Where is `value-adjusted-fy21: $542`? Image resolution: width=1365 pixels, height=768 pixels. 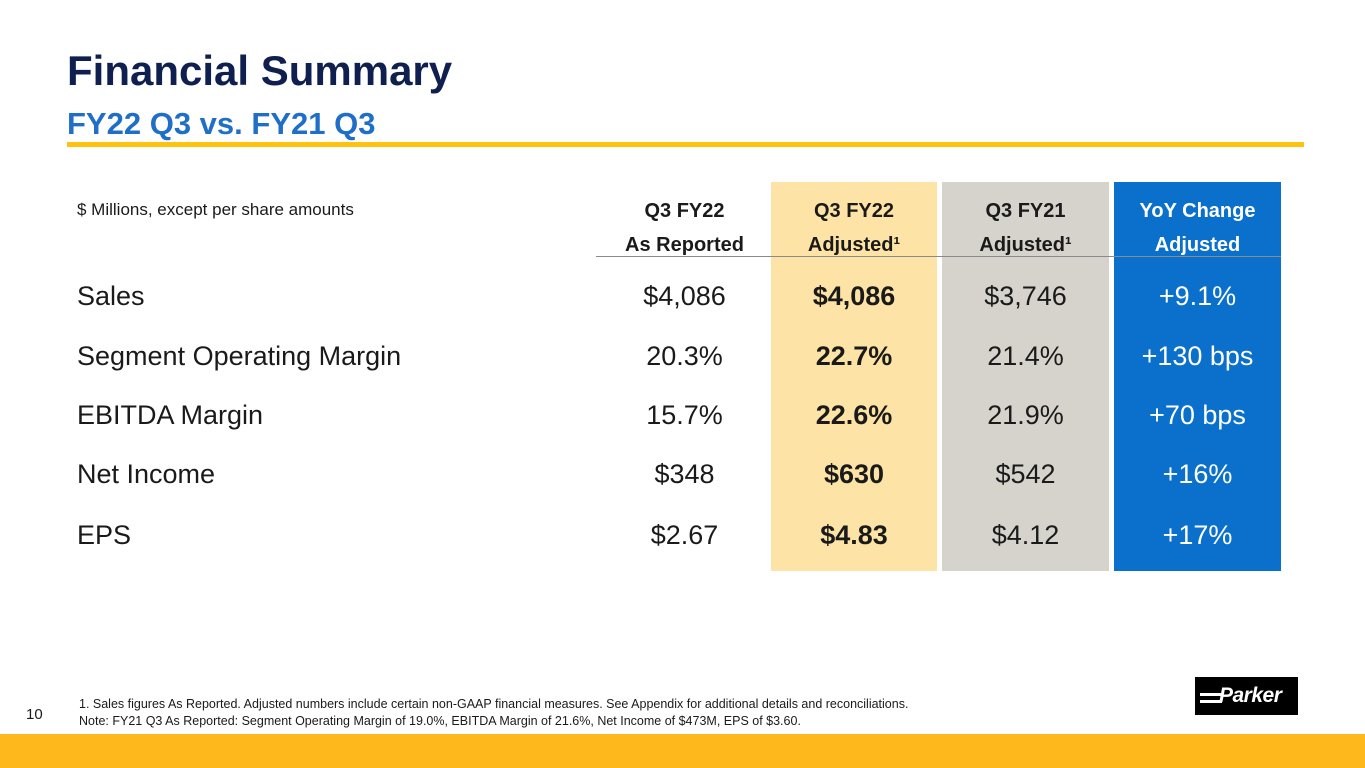 value-adjusted-fy21: $542 is located at coordinates (1025, 474).